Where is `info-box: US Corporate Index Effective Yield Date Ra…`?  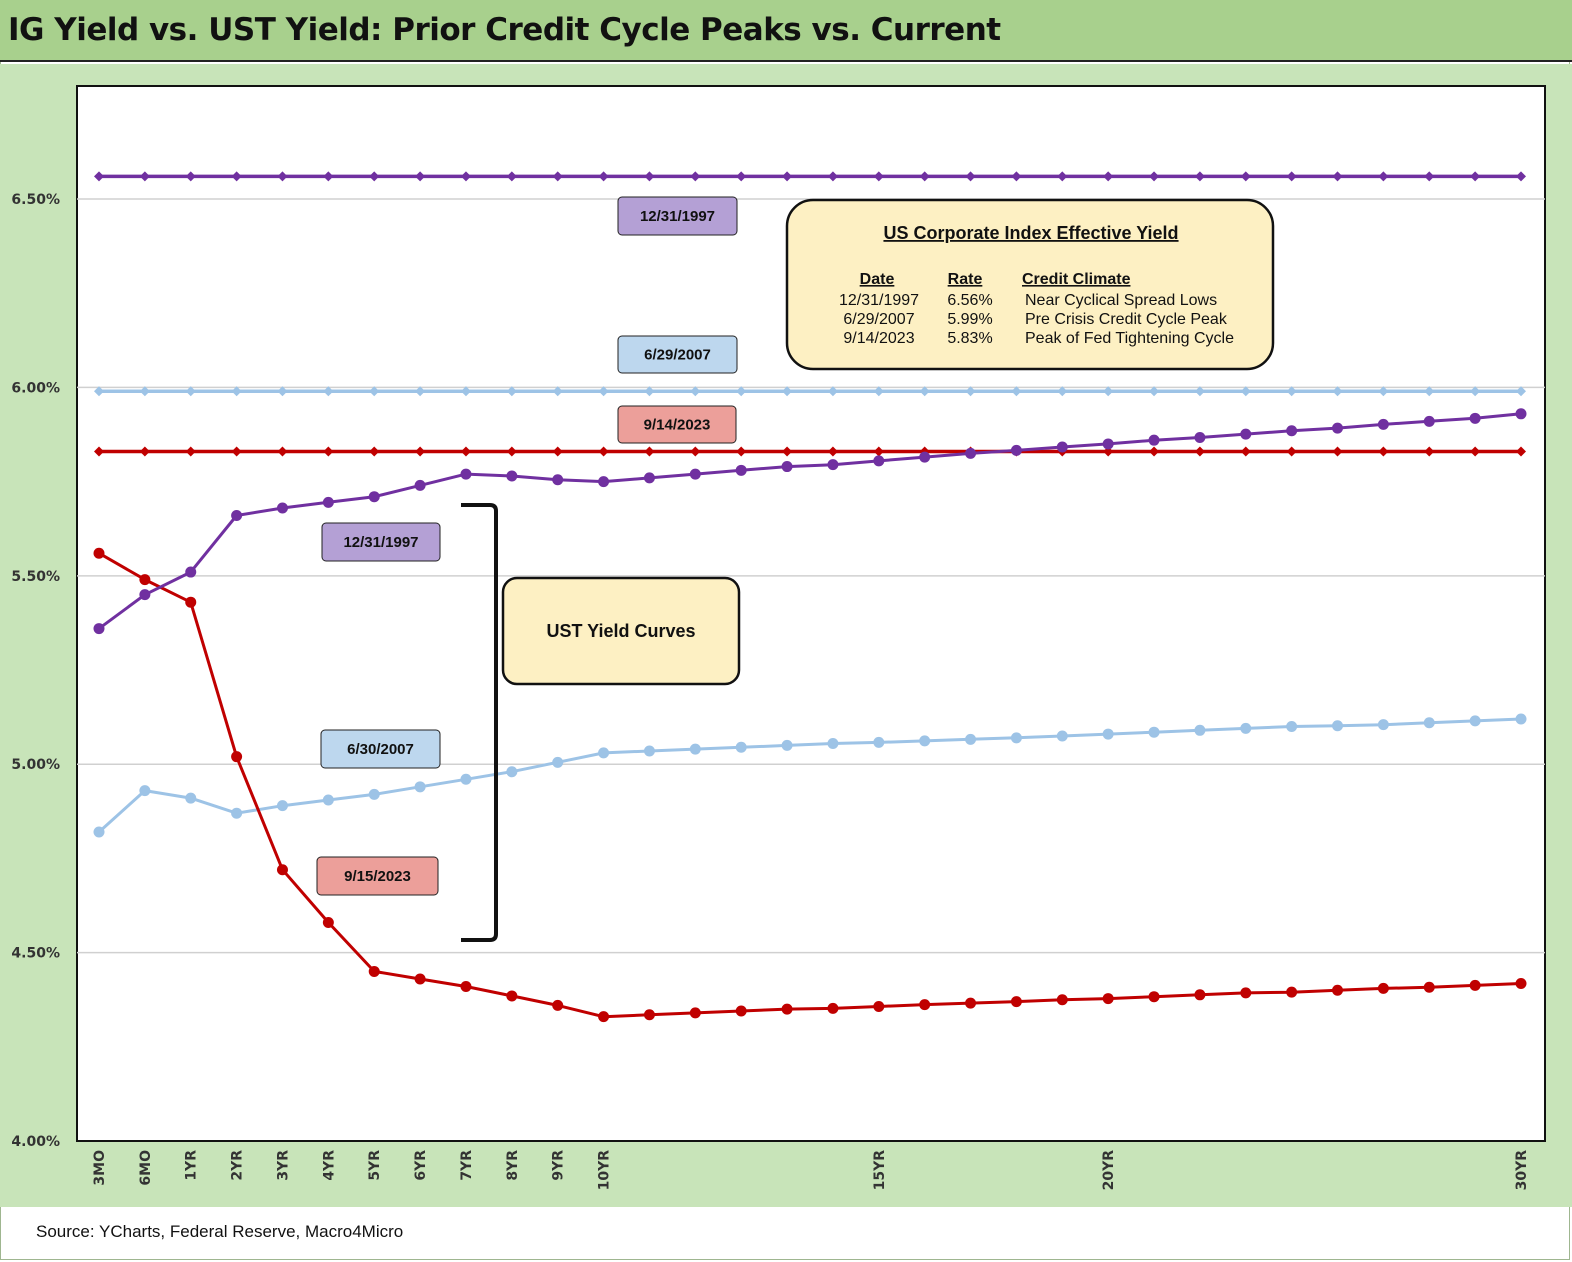
info-box: US Corporate Index Effective Yield Date Ra… is located at coordinates (1030, 284).